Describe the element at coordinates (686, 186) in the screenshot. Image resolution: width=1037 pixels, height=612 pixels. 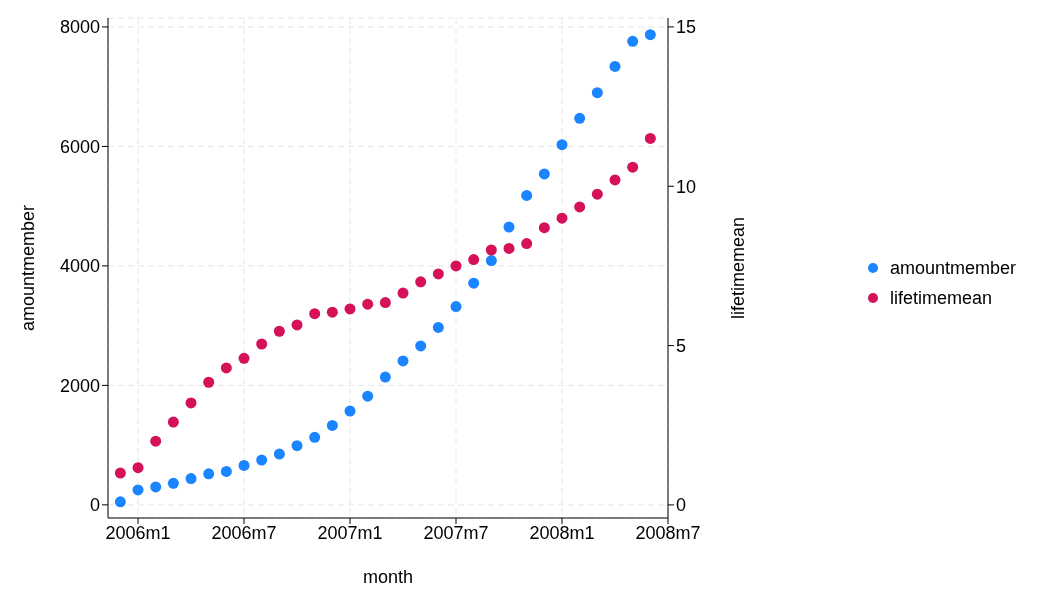
I see `y2-tick-label: 10` at that location.